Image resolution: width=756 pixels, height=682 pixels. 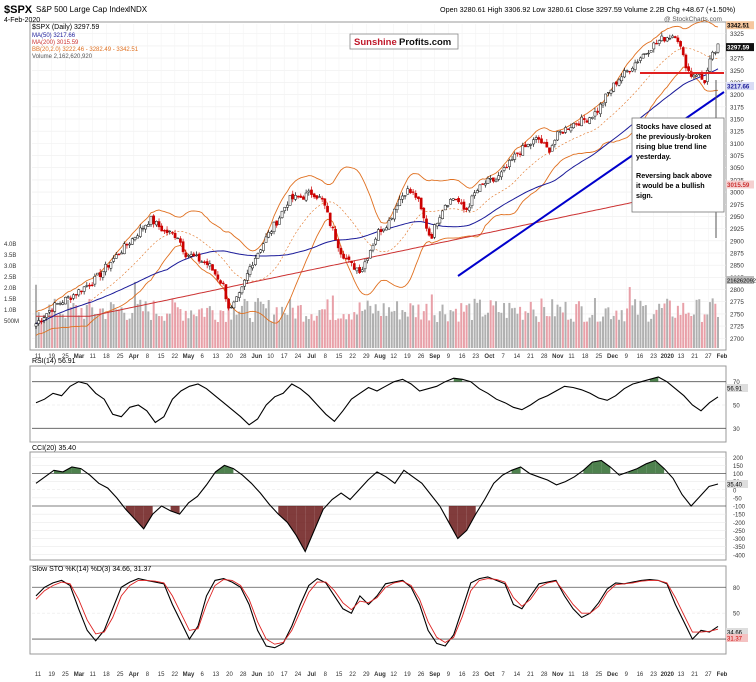 I want to click on date-tick-label: 18, so click(x=585, y=675).